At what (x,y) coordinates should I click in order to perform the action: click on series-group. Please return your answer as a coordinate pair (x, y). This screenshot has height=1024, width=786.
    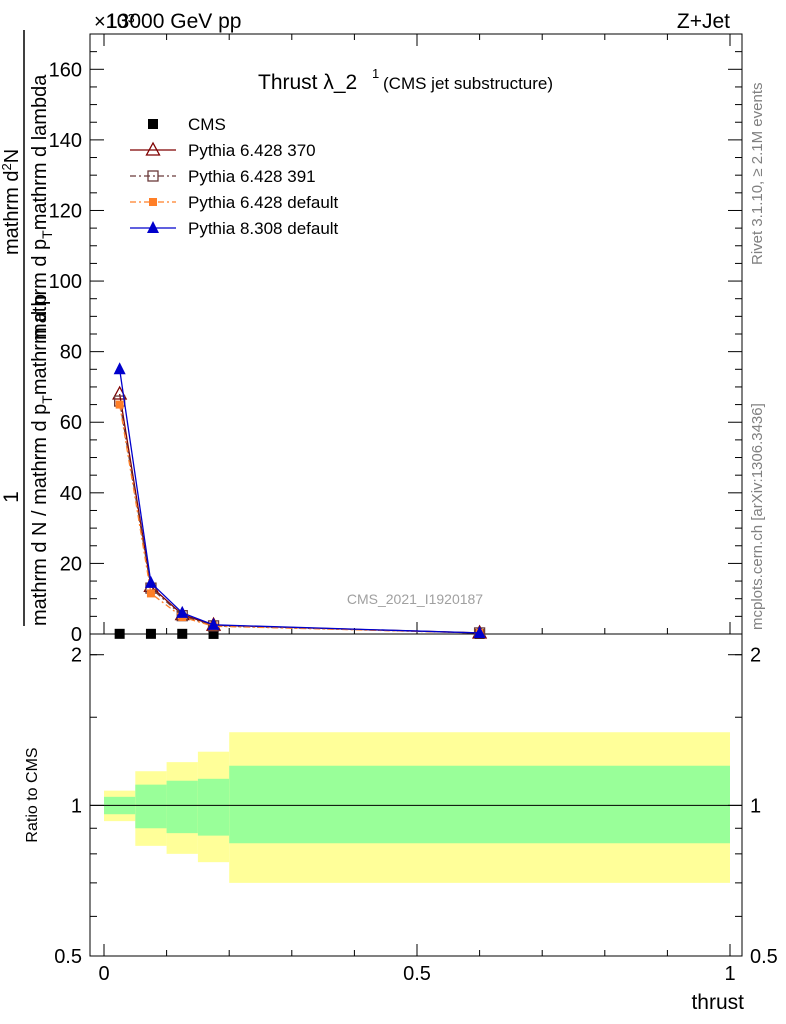
    Looking at the image, I should click on (300, 500).